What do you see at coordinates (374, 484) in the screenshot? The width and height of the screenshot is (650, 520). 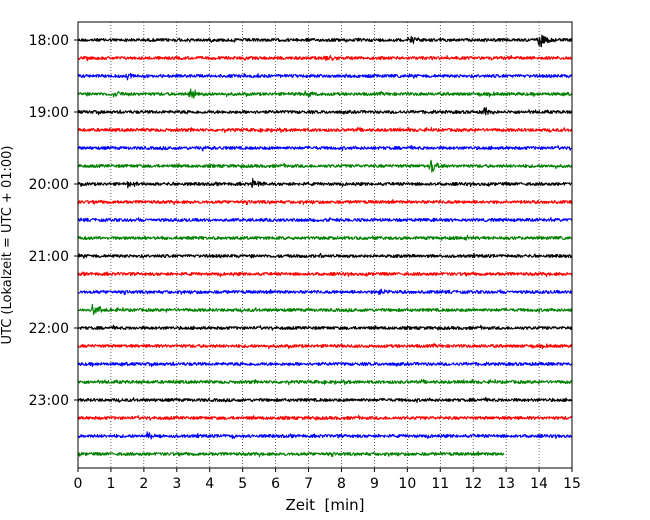 I see `x-tick-label: 9` at bounding box center [374, 484].